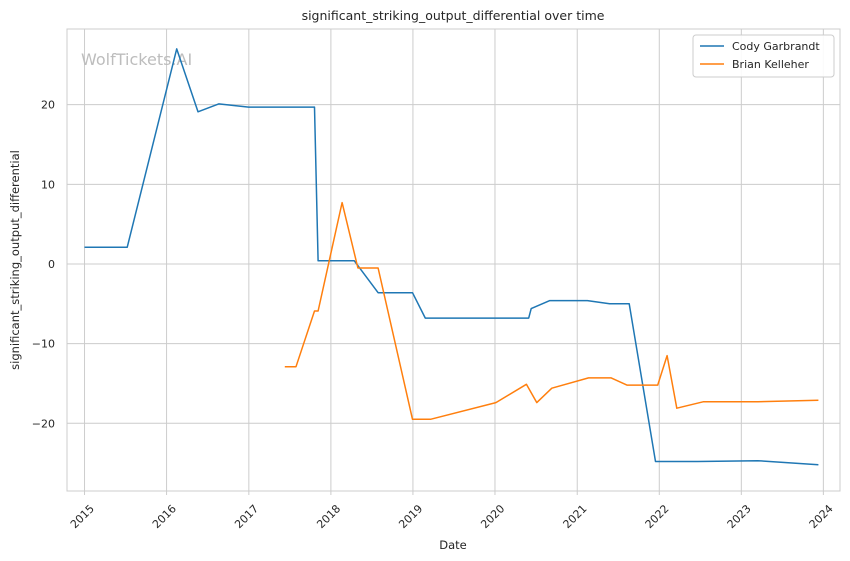 This screenshot has height=561, width=850. Describe the element at coordinates (776, 46) in the screenshot. I see `legend-label: Cody Garbrandt` at that location.